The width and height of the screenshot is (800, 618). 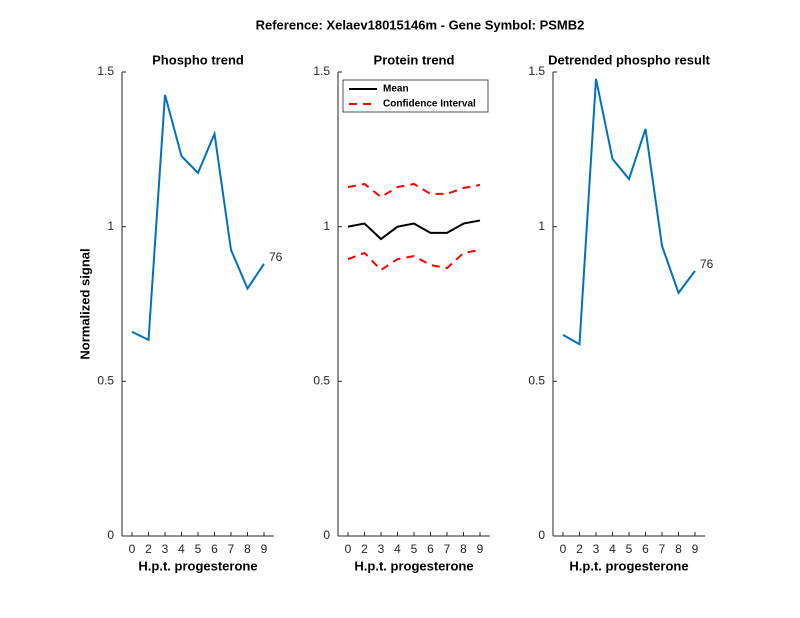 I want to click on panel-title: Phospho trend, so click(x=198, y=59).